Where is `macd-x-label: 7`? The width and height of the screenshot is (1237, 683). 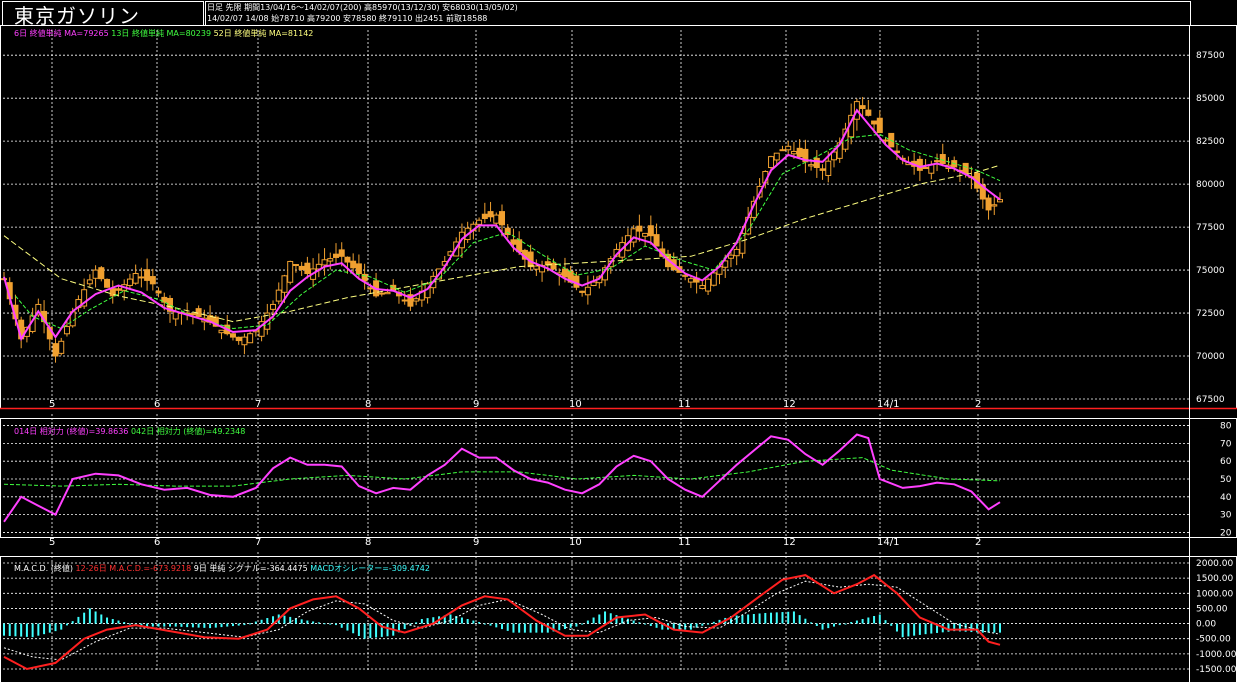
macd-x-label: 7 is located at coordinates (258, 682).